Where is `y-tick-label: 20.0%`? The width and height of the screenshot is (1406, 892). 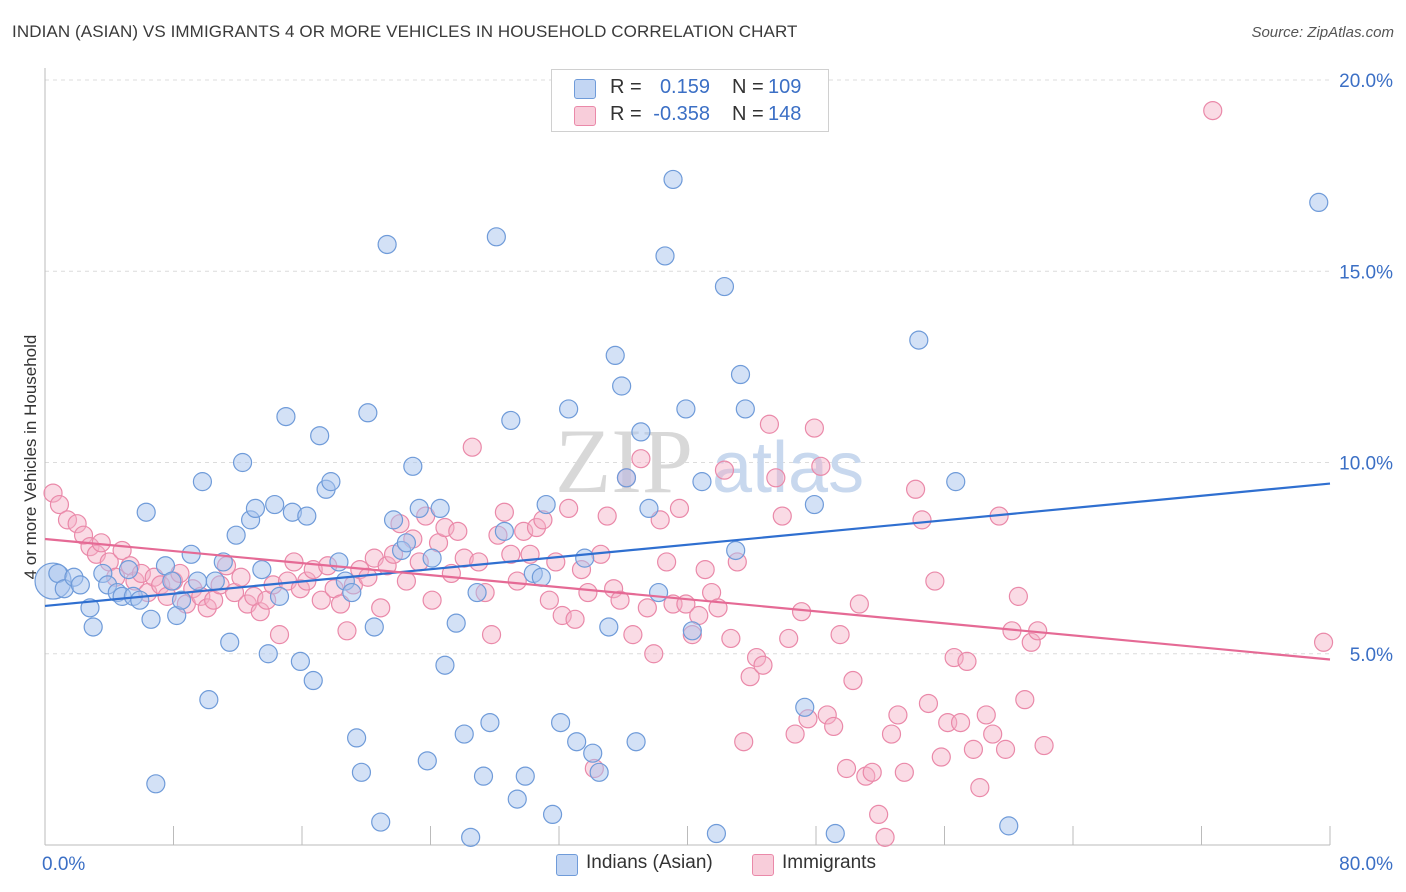
y-tick-label: 20.0% is located at coordinates (1366, 81).